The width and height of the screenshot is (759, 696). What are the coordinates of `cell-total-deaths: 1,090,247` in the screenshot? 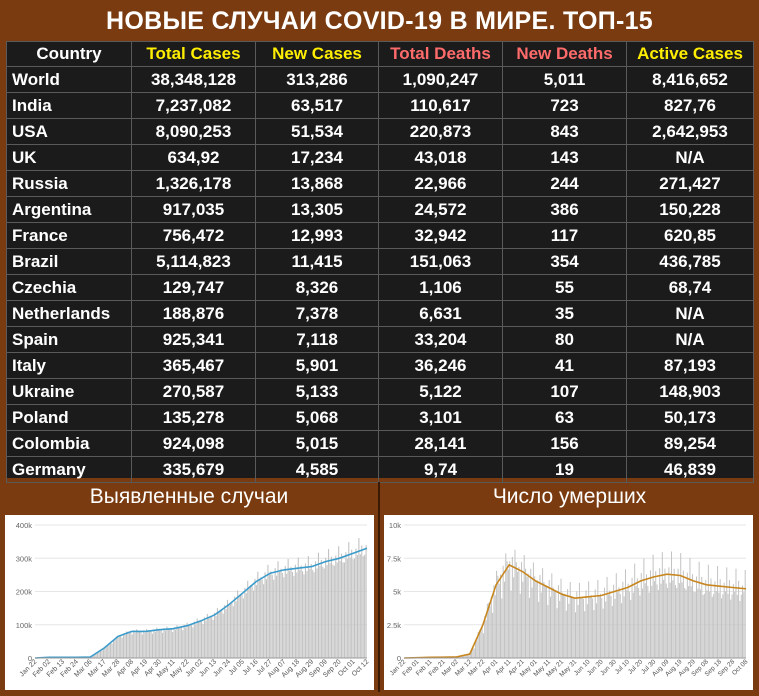 It's located at (440, 79).